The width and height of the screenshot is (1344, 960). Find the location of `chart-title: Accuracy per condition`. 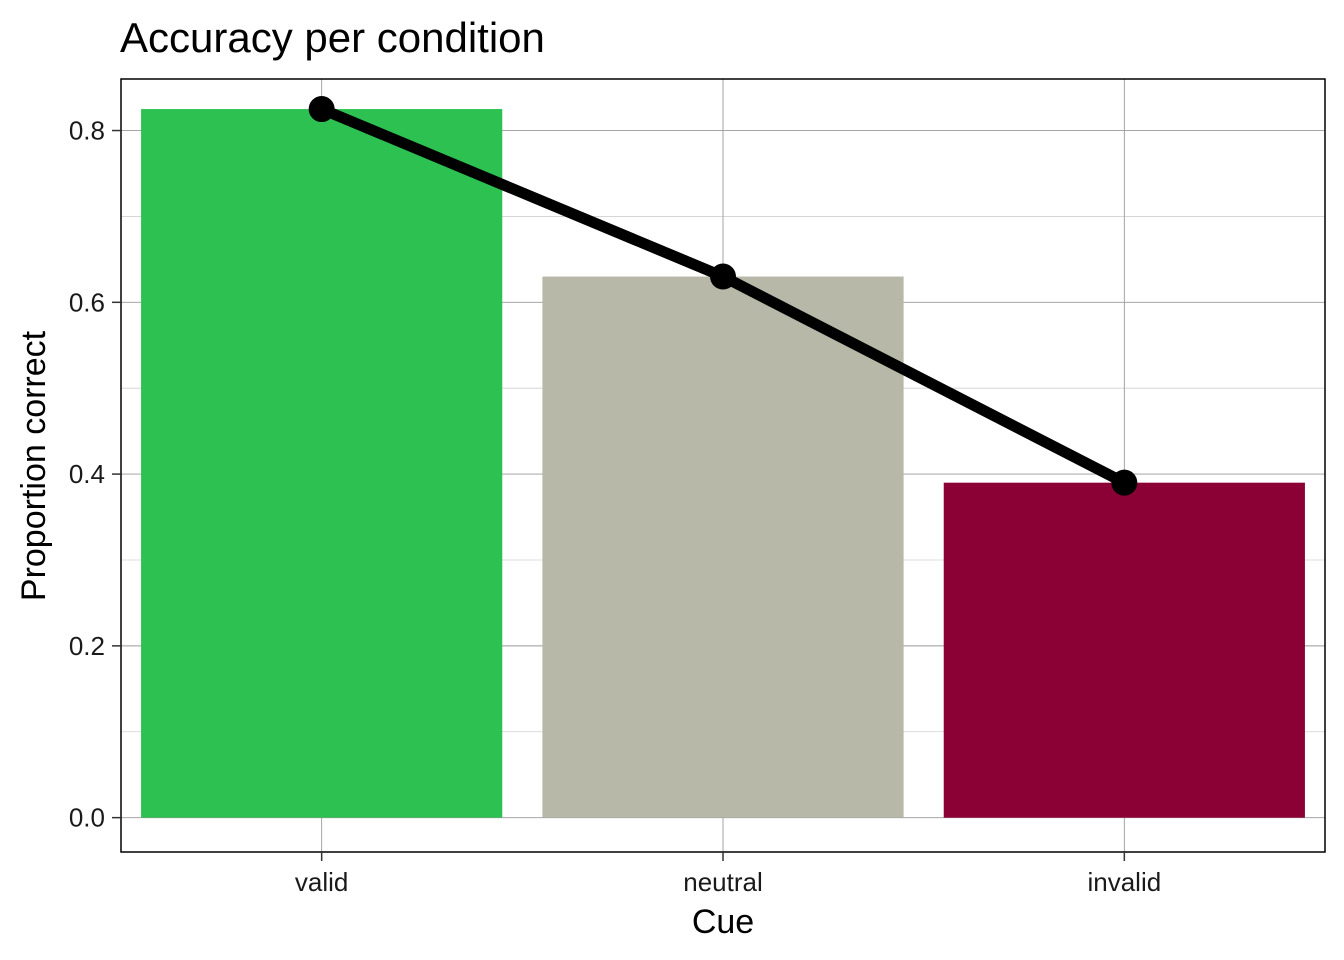

chart-title: Accuracy per condition is located at coordinates (332, 37).